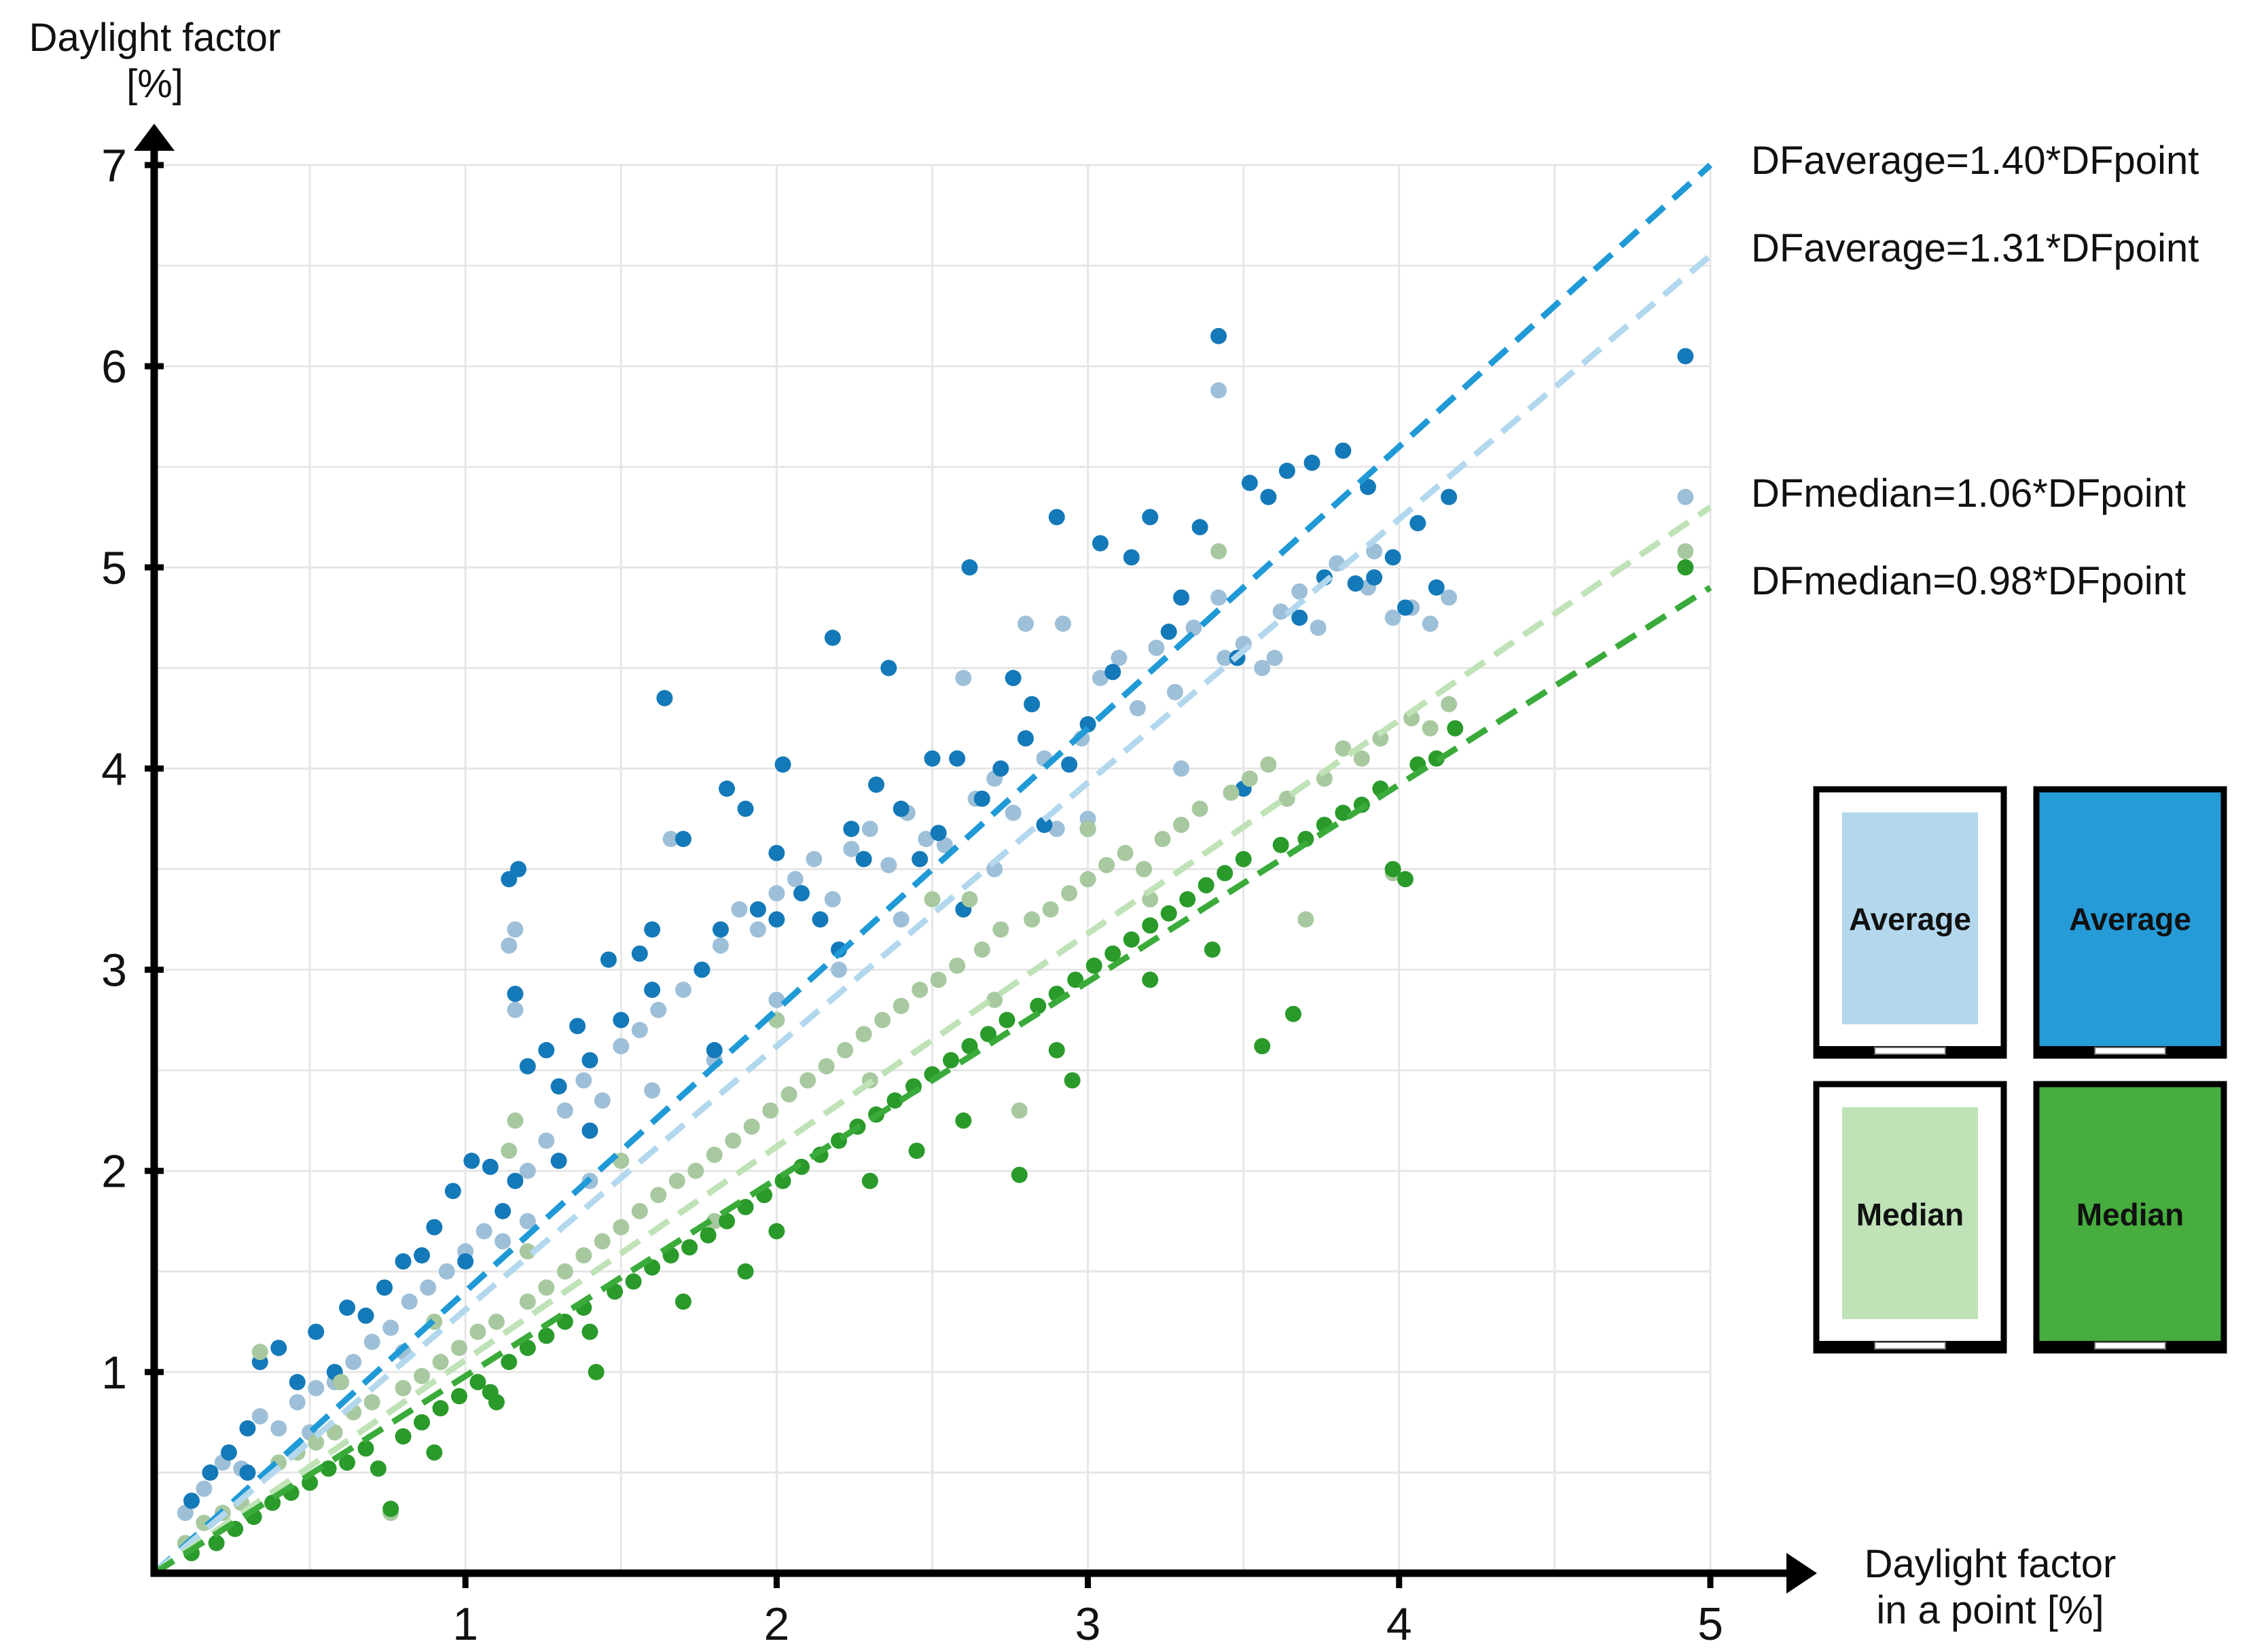 This screenshot has width=2268, height=1652. Describe the element at coordinates (2130, 919) in the screenshot. I see `legend-label: Average` at that location.